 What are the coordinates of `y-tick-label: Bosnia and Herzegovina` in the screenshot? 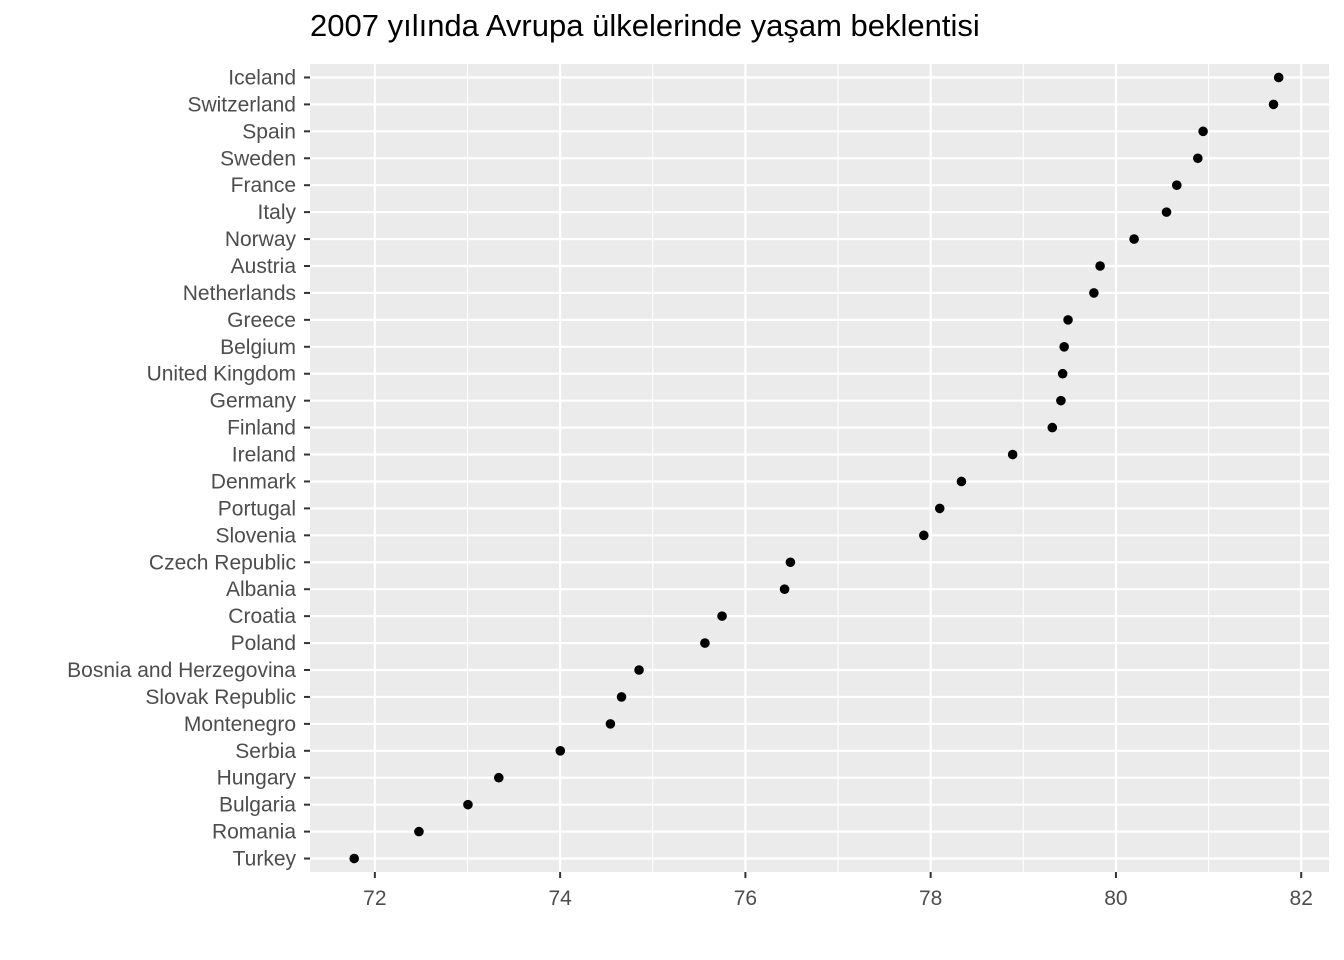 It's located at (181, 670).